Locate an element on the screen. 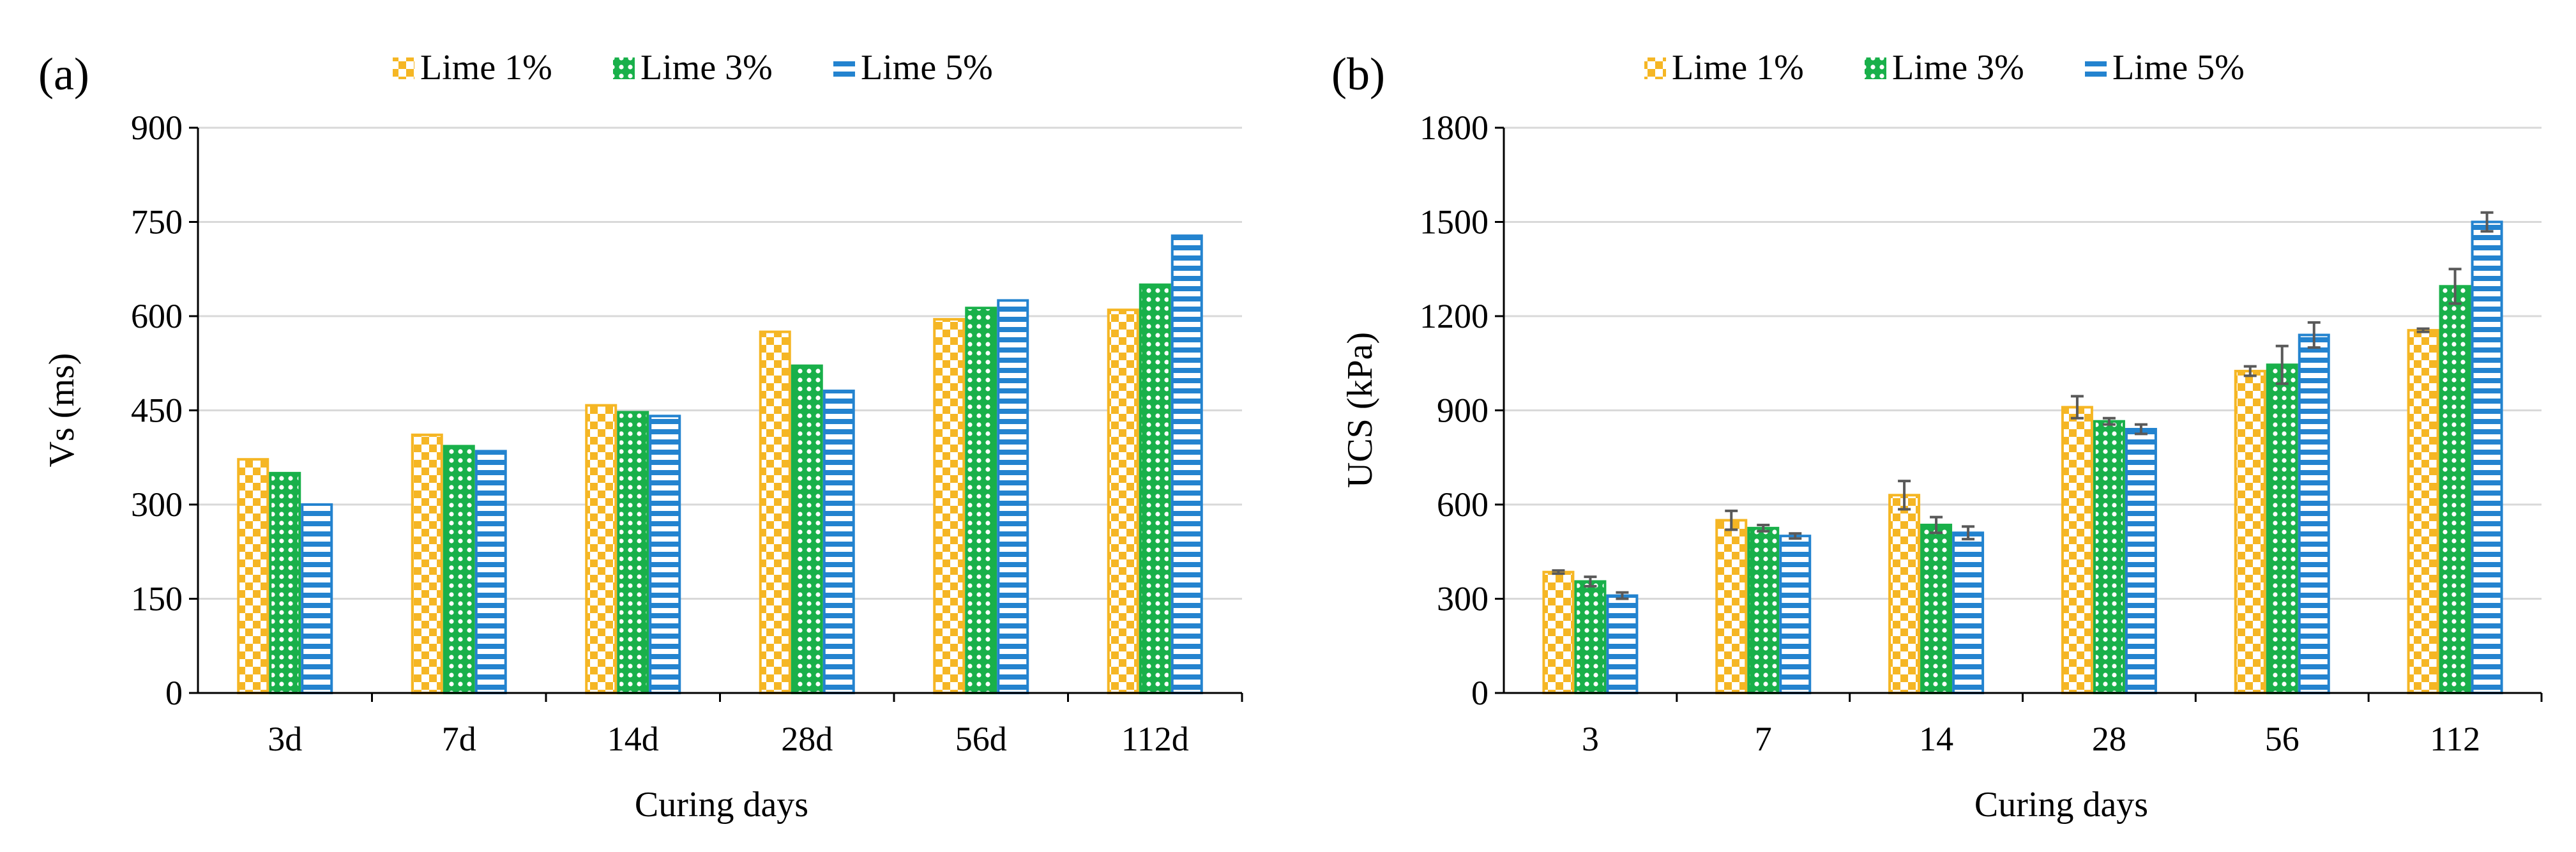  legend-a-label-lime1: Lime 1% is located at coordinates (486, 67).